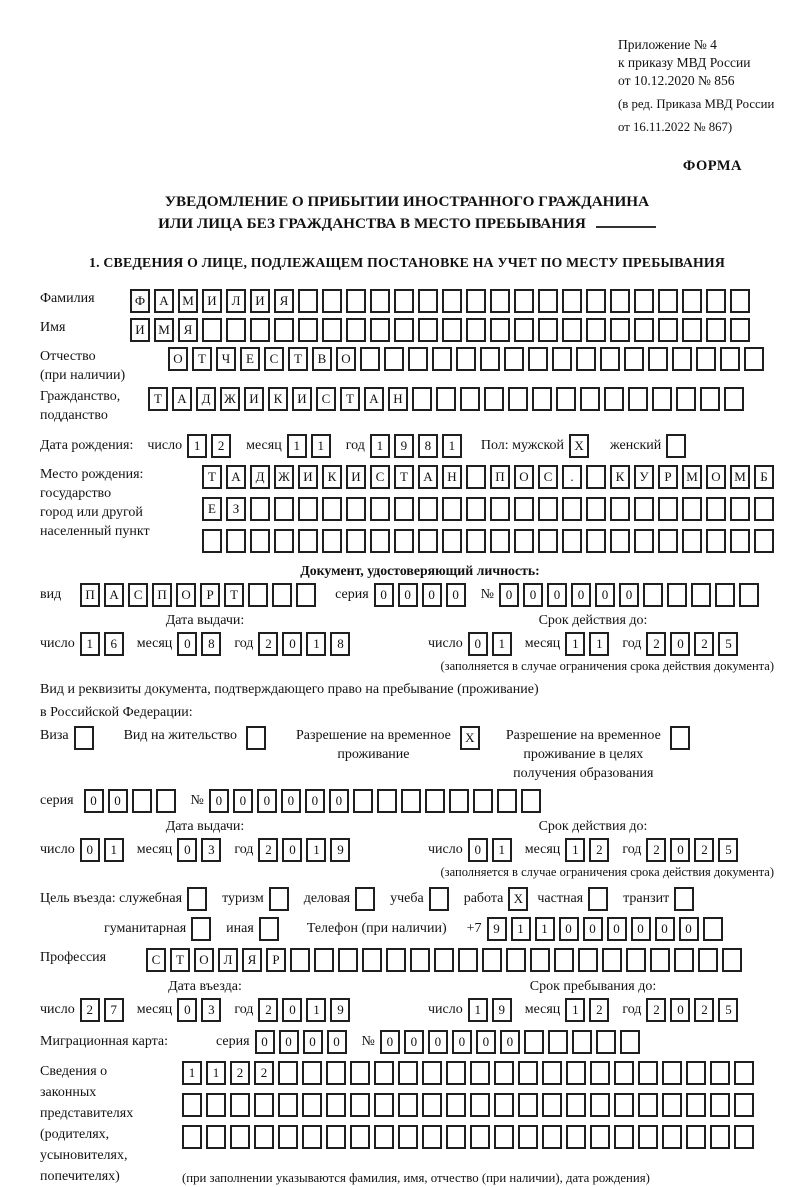 The image size is (800, 1187). What do you see at coordinates (322, 359) in the screenshot?
I see `form-cell: В` at bounding box center [322, 359].